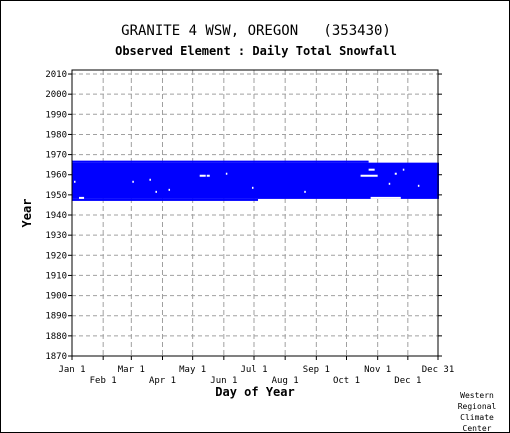 This screenshot has width=510, height=433. I want to click on credit-line: Regional, so click(477, 406).